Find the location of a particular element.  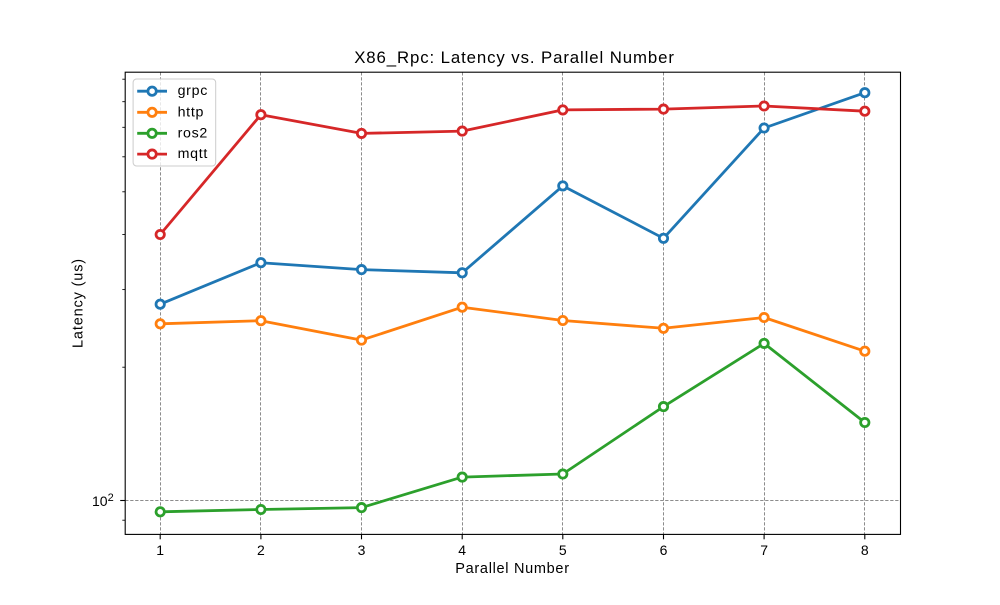

svg-text: Latency (us) is located at coordinates (79, 303).